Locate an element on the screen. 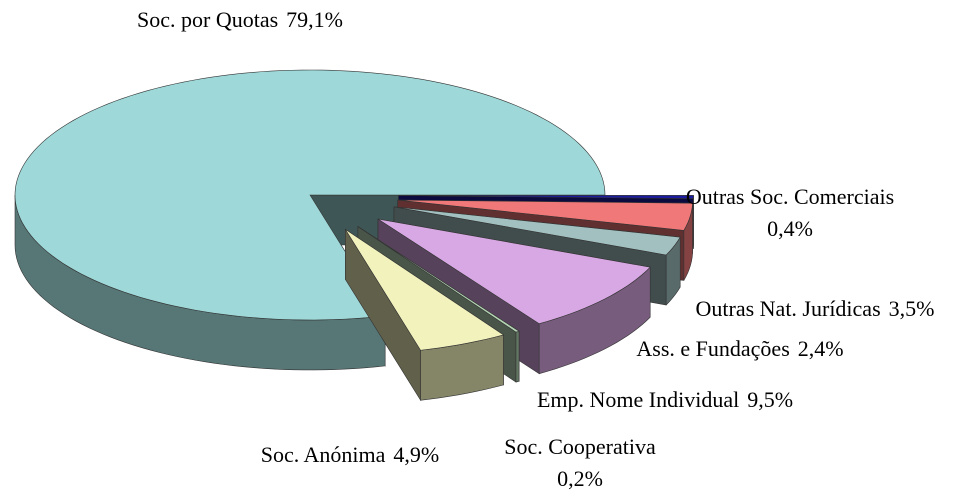 This screenshot has height=493, width=979. slice-label-name: Soc. Cooperativa is located at coordinates (580, 446).